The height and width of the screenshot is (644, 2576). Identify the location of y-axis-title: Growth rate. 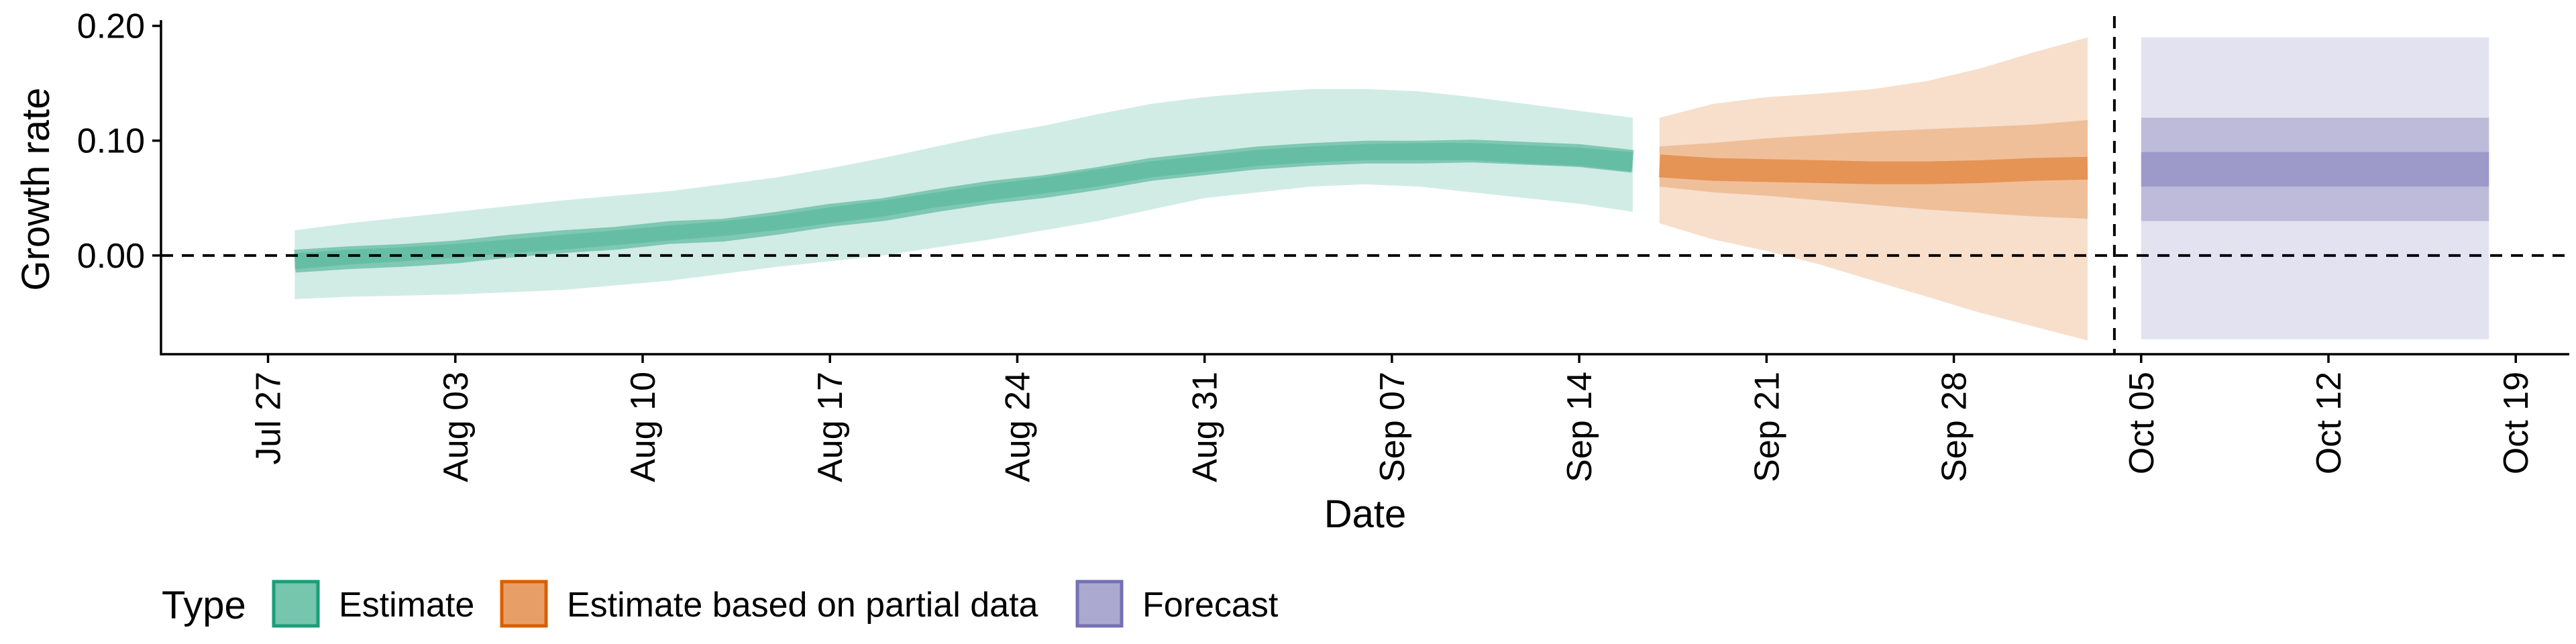
(36, 189).